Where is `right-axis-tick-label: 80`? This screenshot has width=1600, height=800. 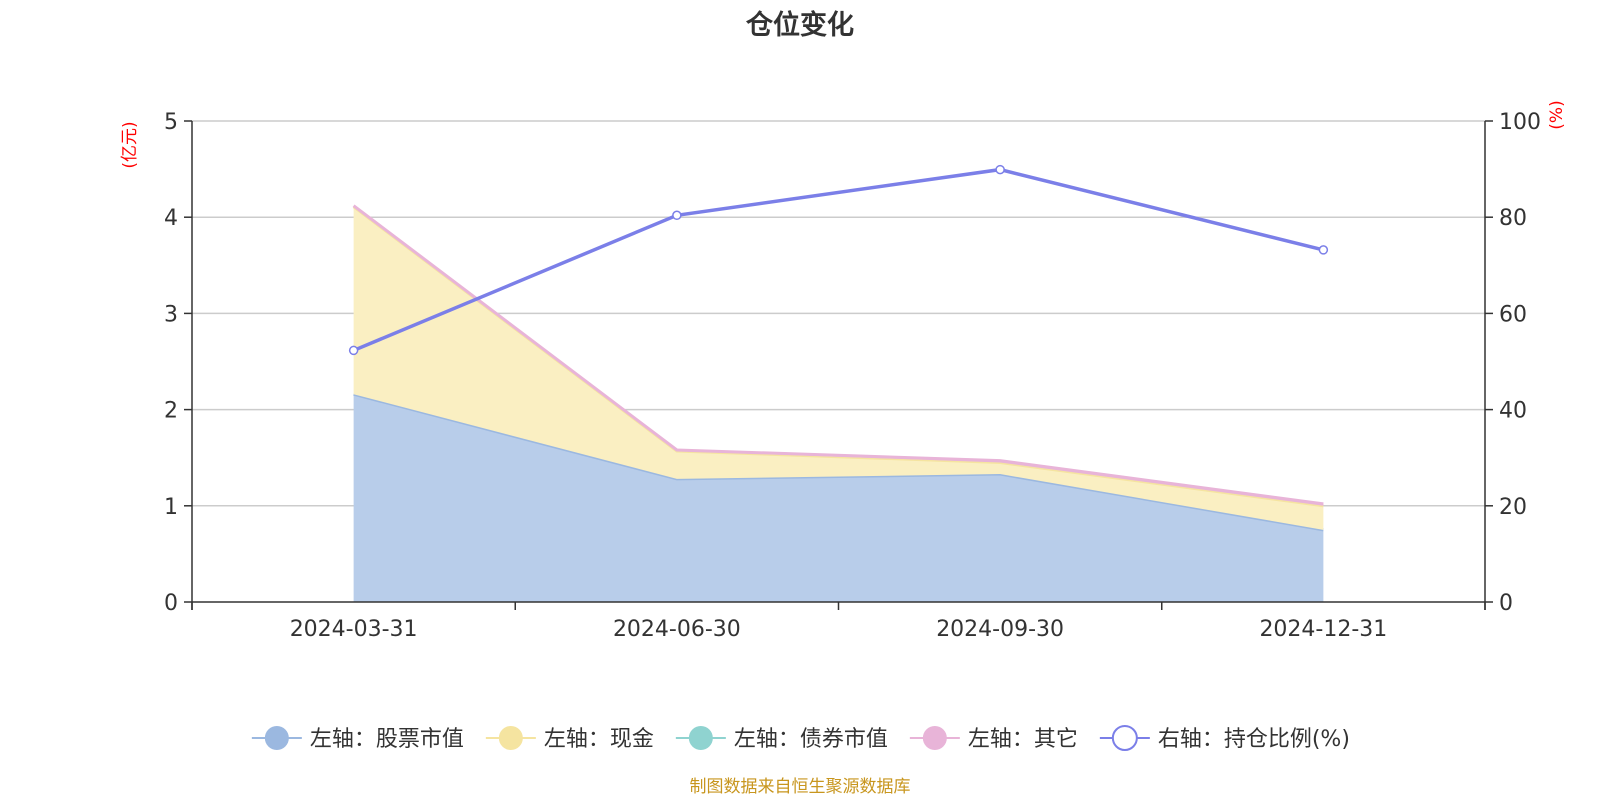
right-axis-tick-label: 80 is located at coordinates (1513, 218).